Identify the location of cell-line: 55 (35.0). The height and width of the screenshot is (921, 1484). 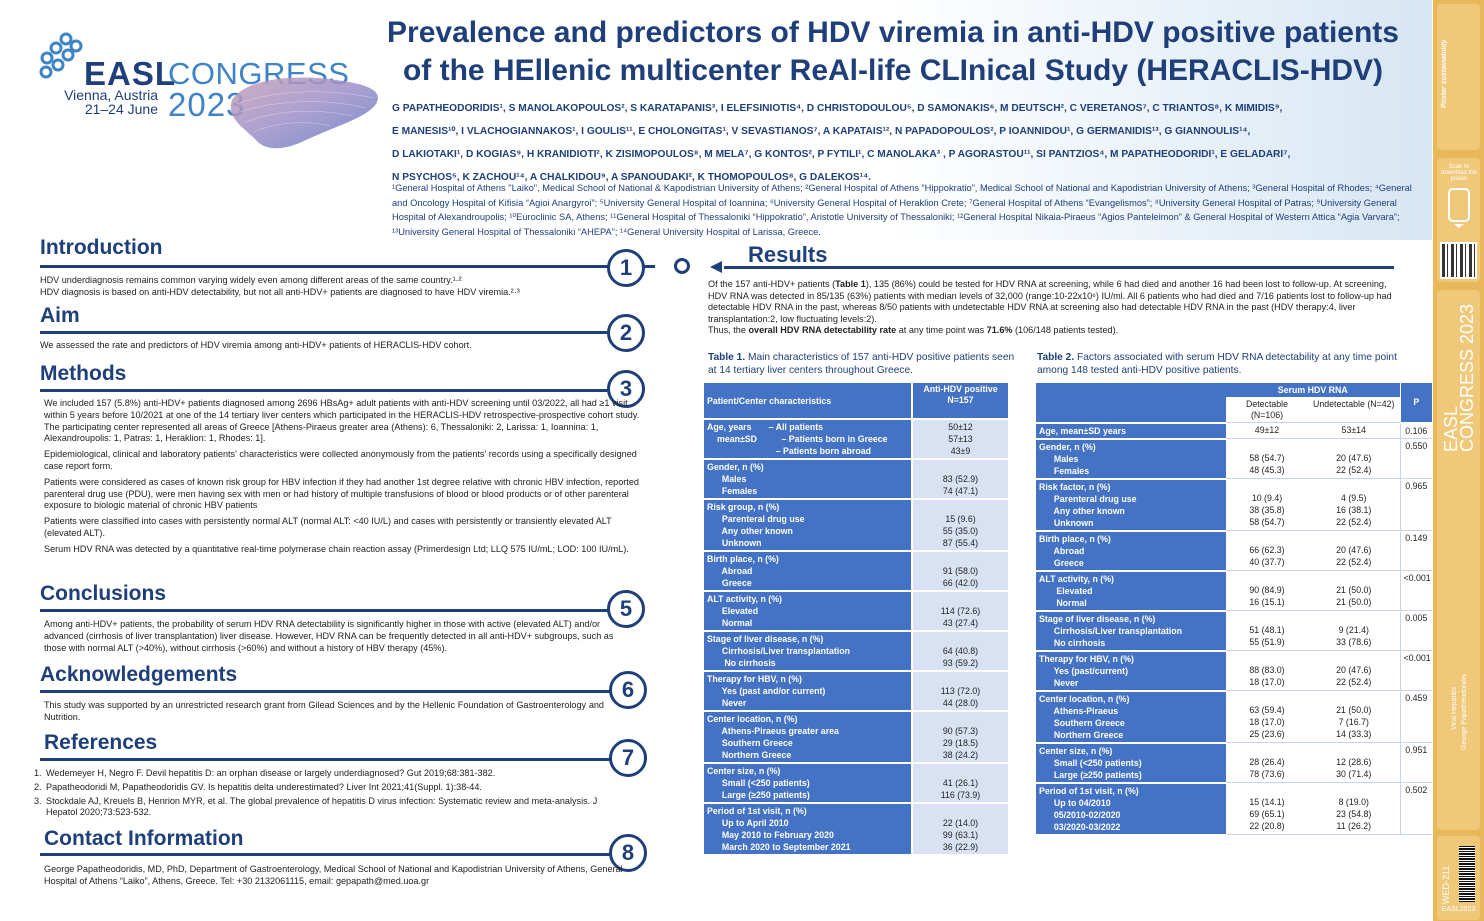
(960, 531).